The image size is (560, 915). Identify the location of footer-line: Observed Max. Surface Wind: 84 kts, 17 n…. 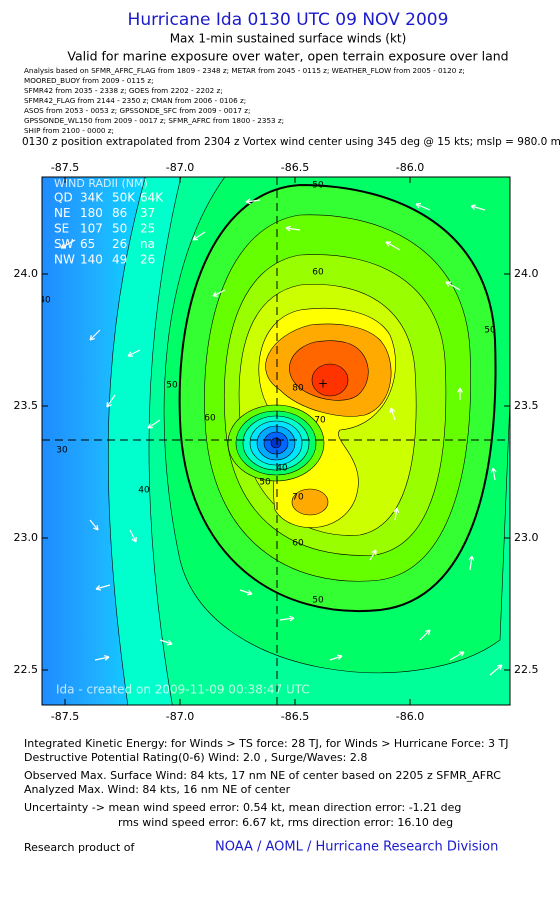
(262, 775).